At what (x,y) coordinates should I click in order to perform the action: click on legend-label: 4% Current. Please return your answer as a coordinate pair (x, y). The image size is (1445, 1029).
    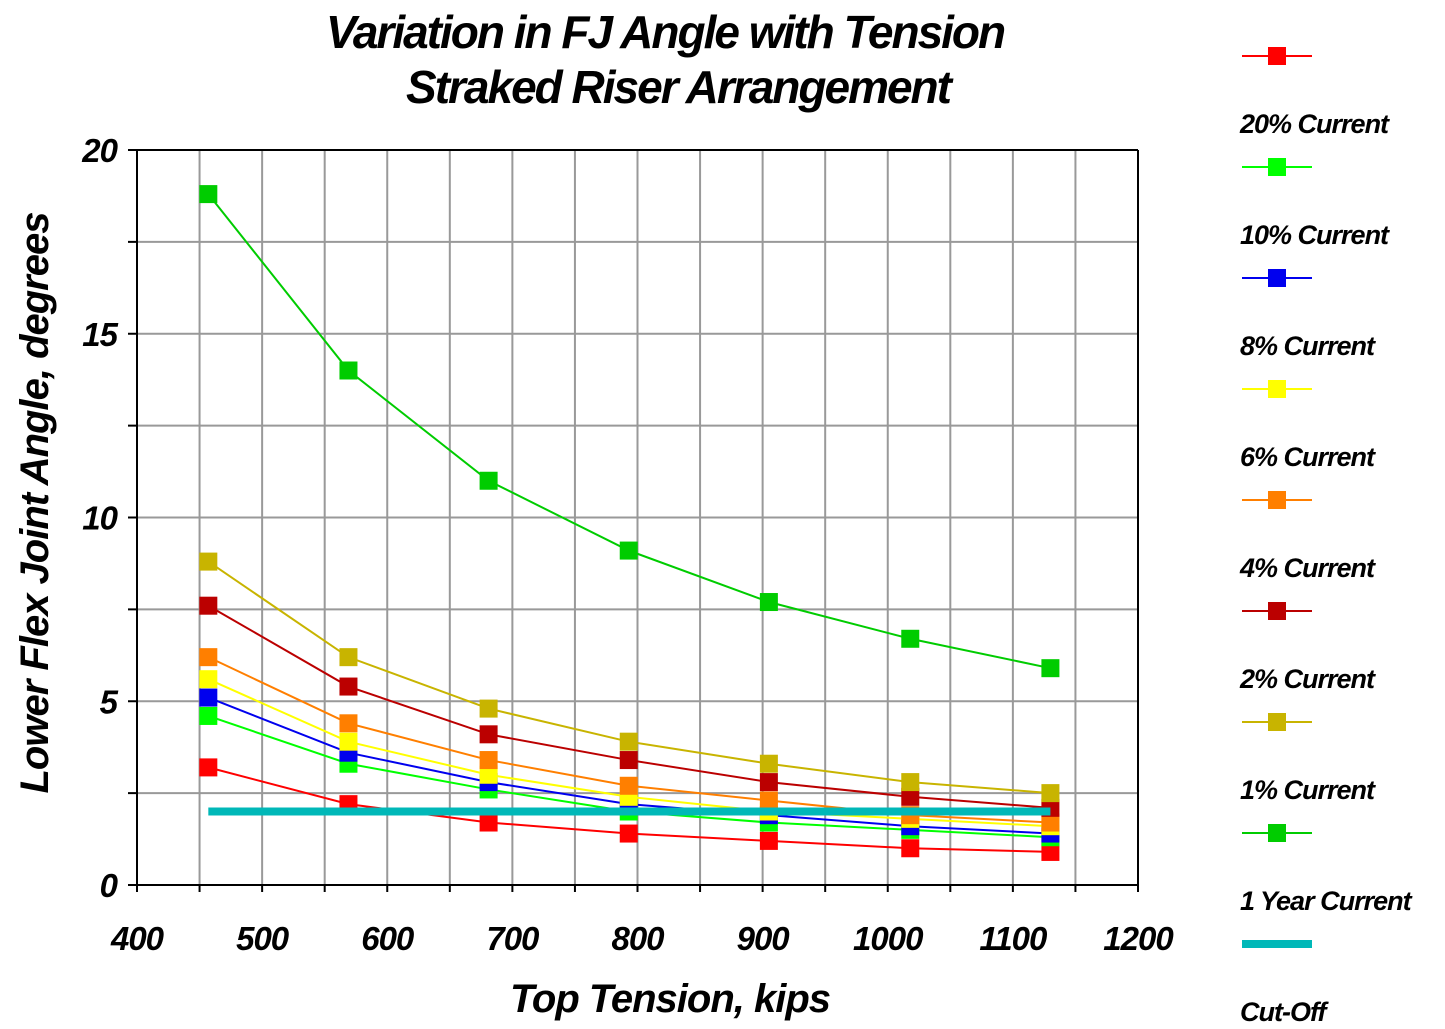
    Looking at the image, I should click on (1307, 568).